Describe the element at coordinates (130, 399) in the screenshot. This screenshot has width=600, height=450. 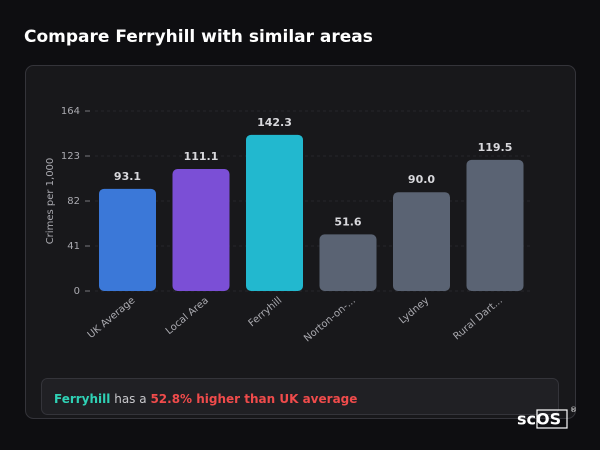
I see `summary-connector: has a` at that location.